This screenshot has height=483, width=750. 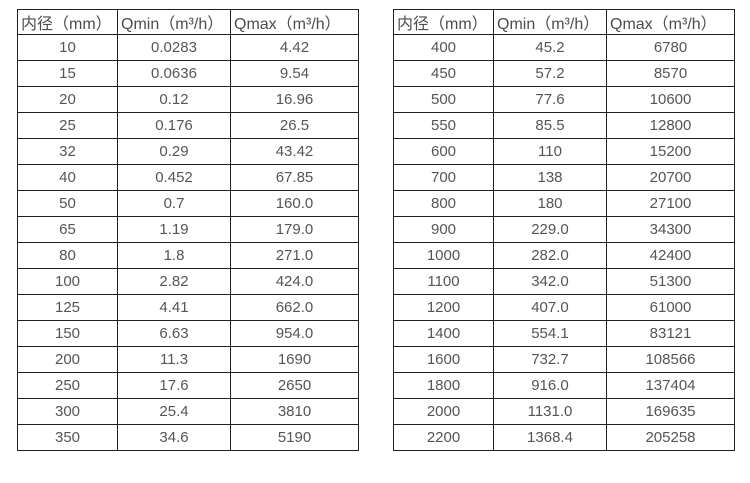 I want to click on table-cell: 200, so click(x=67, y=359).